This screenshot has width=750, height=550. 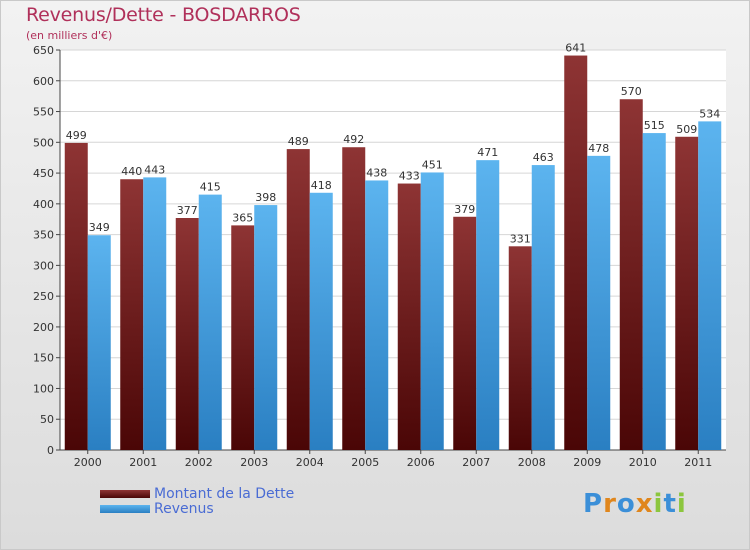 I want to click on logo-letter: x, so click(x=644, y=504).